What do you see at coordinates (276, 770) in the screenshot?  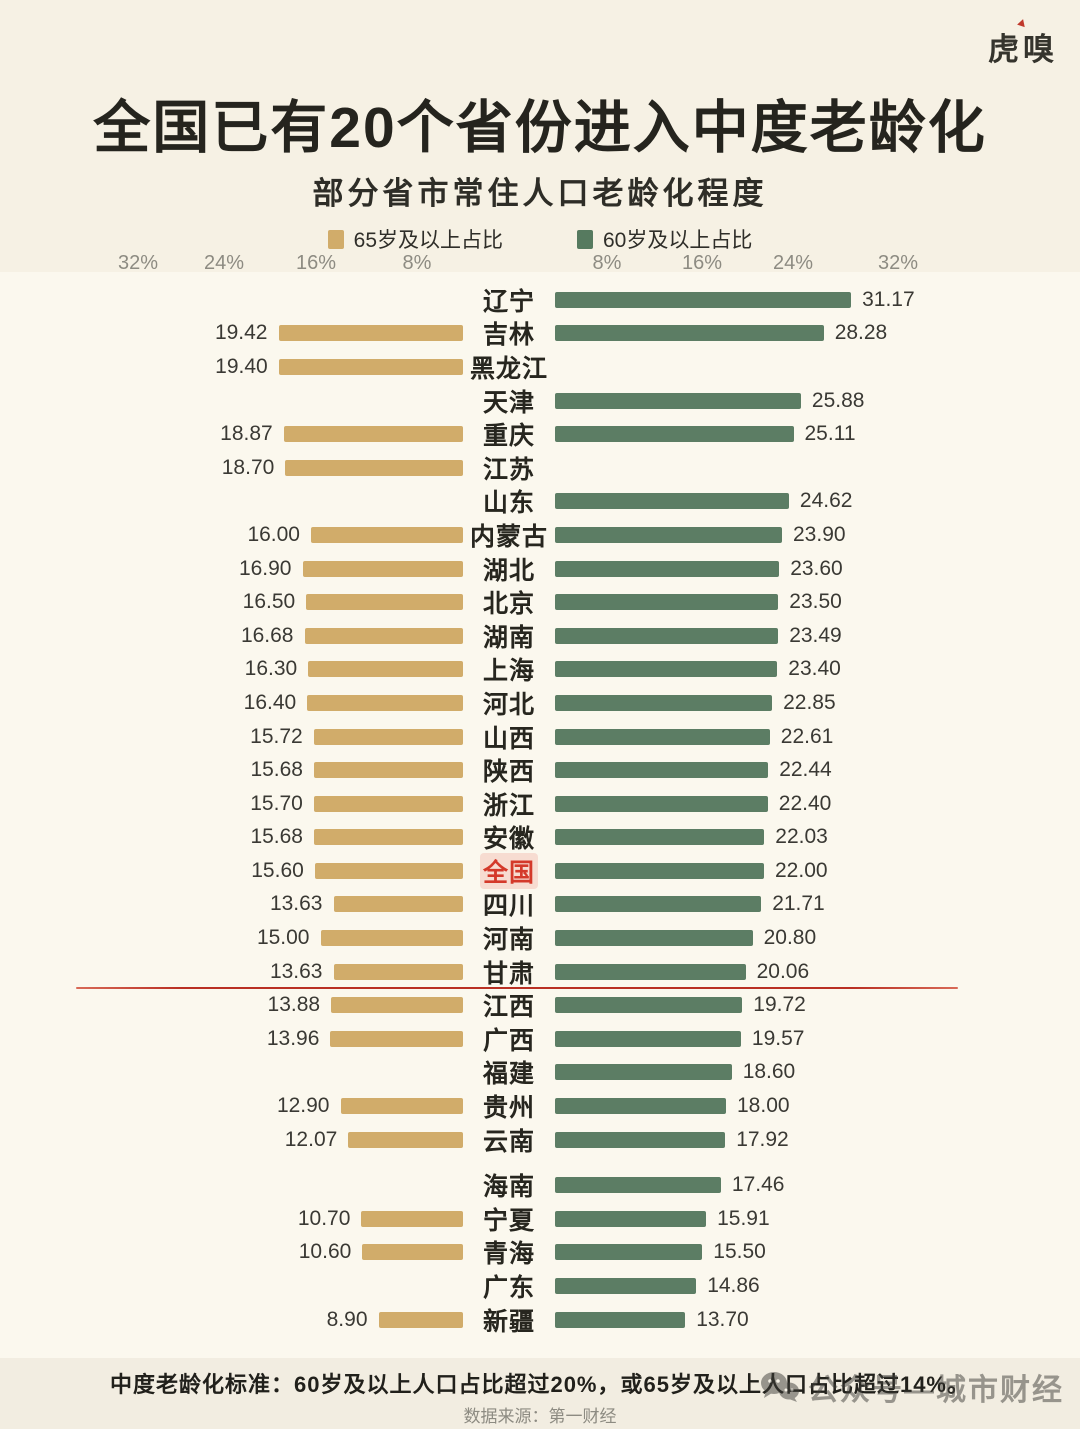 I see `value-label-65plus: 15.68` at bounding box center [276, 770].